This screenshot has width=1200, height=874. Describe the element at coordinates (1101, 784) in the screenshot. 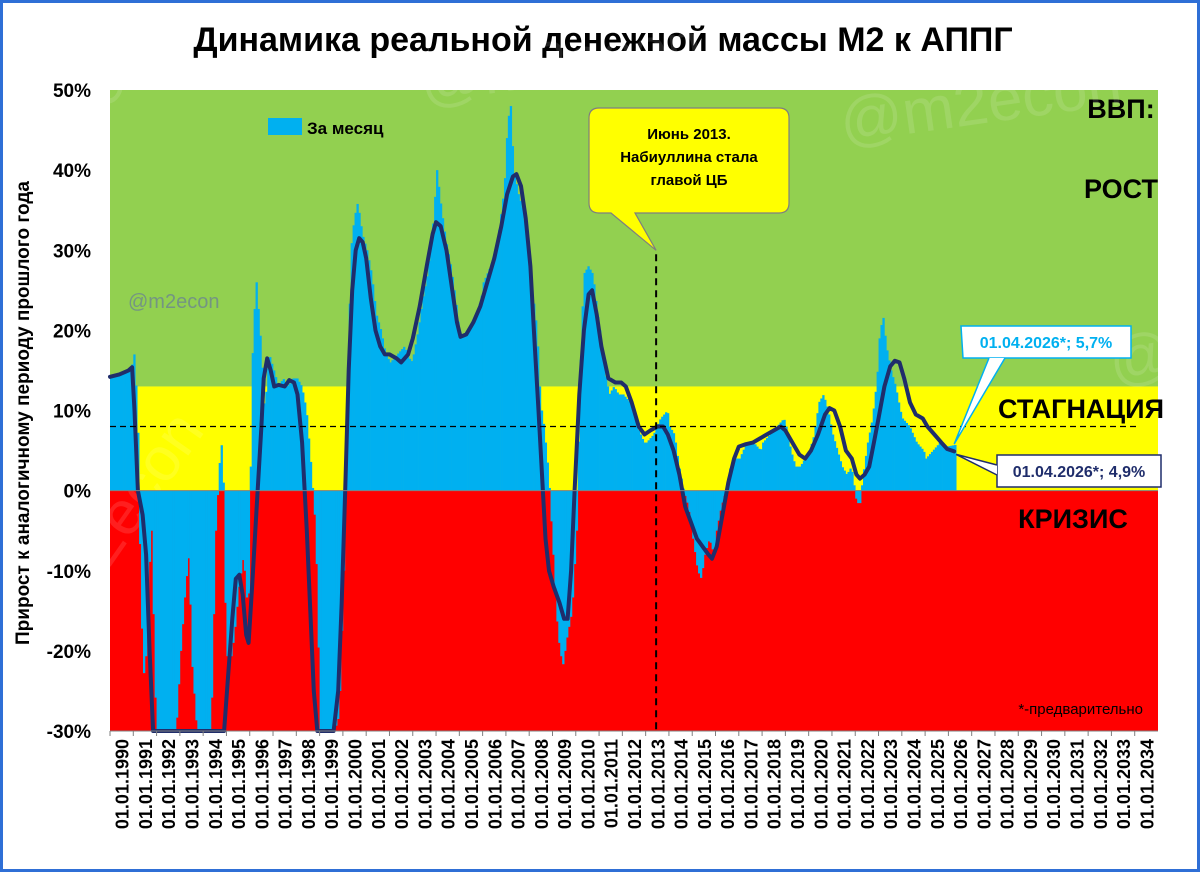

I see `x-tick-label-42: 01.01.2032` at that location.